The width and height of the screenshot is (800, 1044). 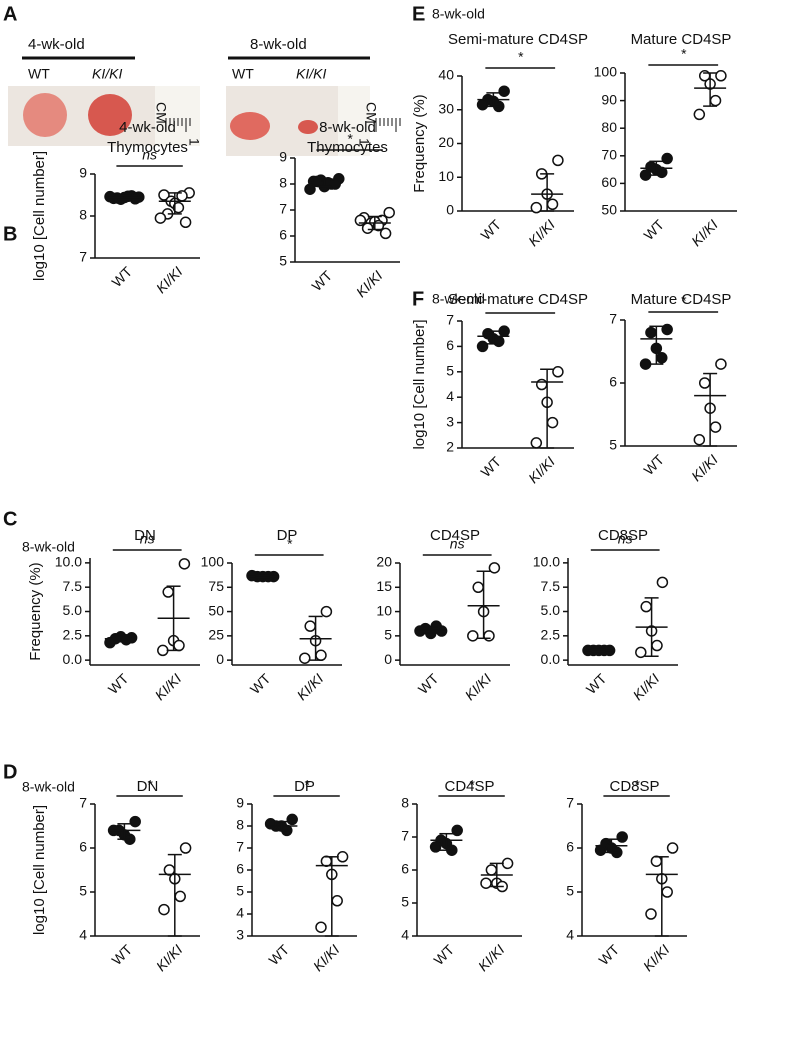 What do you see at coordinates (605, 615) in the screenshot?
I see `chart: CD8SP 0.0 2.5 5.0 7.5 10.0 WT KI/KI ns` at bounding box center [605, 615].